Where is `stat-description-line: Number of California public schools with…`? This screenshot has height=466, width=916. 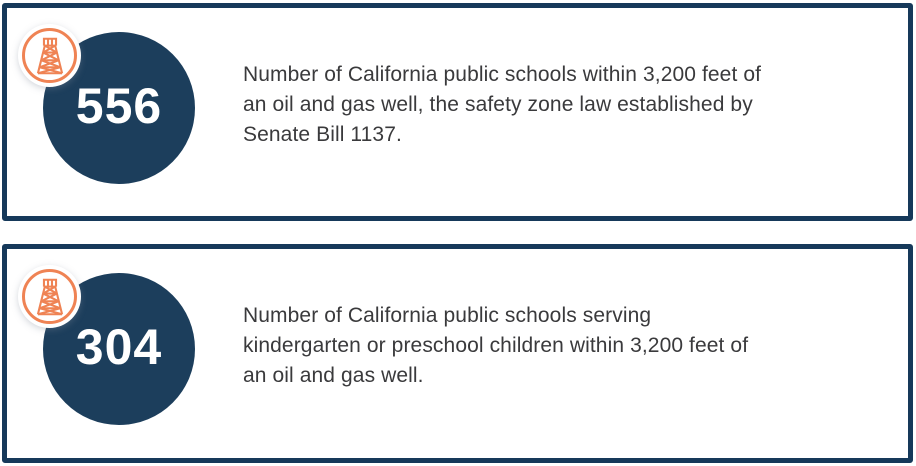 stat-description-line: Number of California public schools with… is located at coordinates (502, 74).